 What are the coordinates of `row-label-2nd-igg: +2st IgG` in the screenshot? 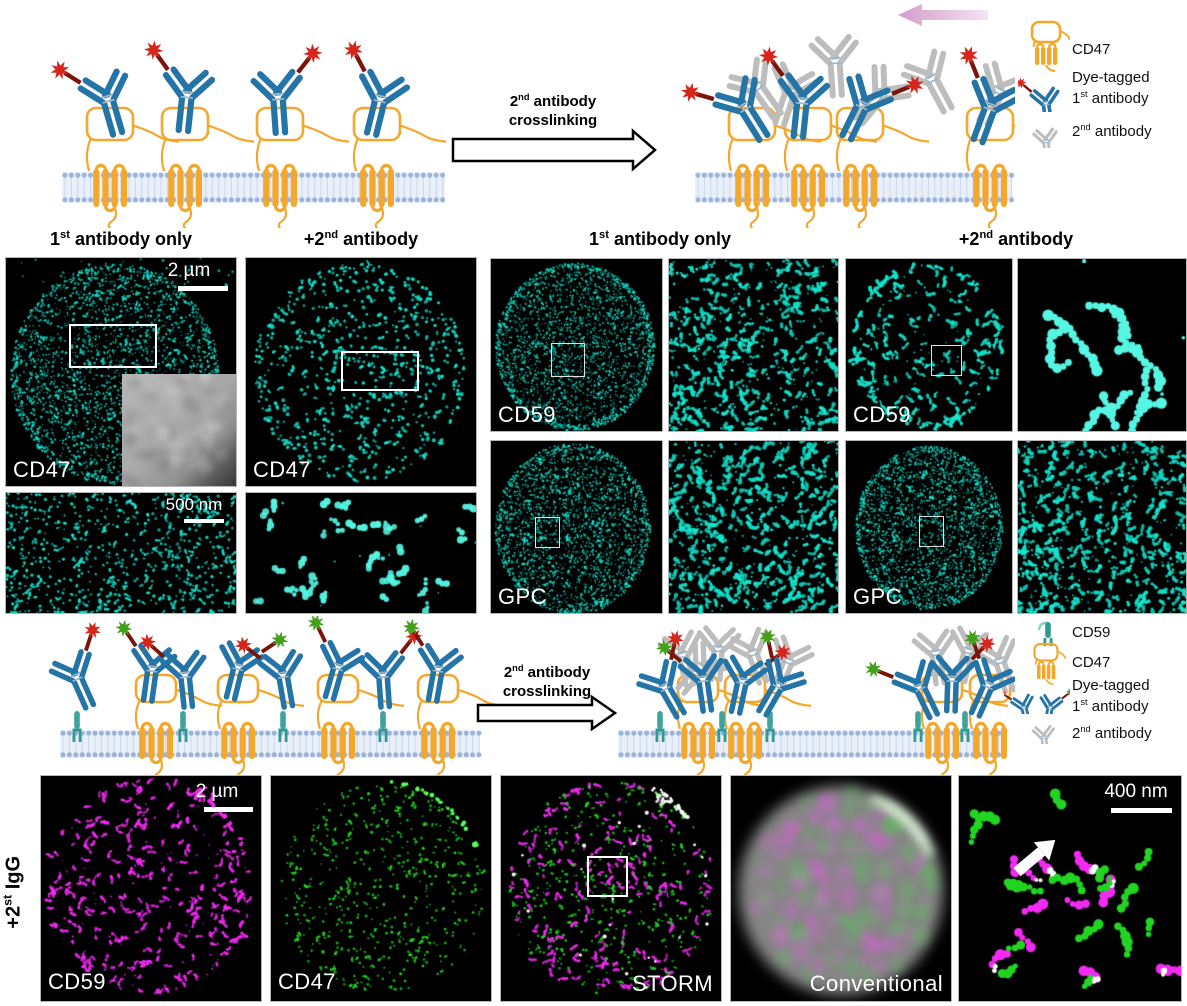 It's located at (12, 892).